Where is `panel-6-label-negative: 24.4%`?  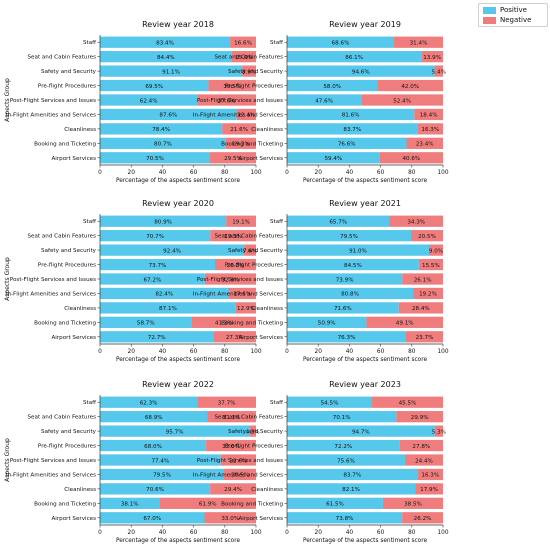 panel-6-label-negative: 24.4% is located at coordinates (424, 461).